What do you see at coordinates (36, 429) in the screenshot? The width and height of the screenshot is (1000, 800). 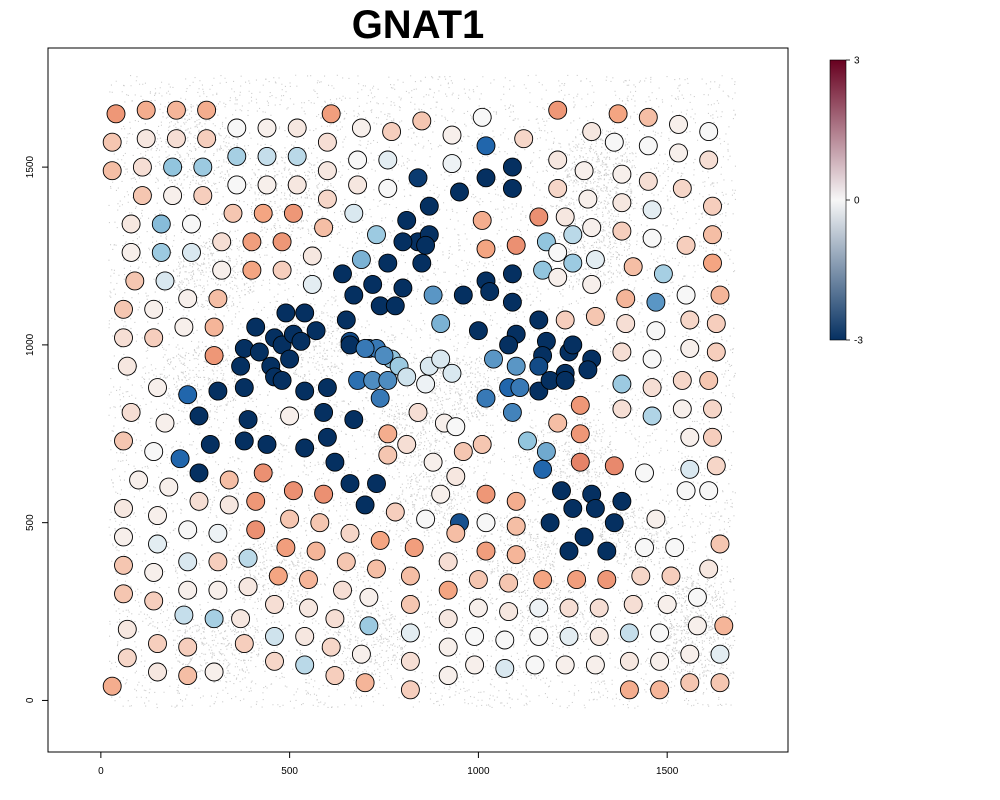 I see `y-axis: 0 500 1000 1500` at bounding box center [36, 429].